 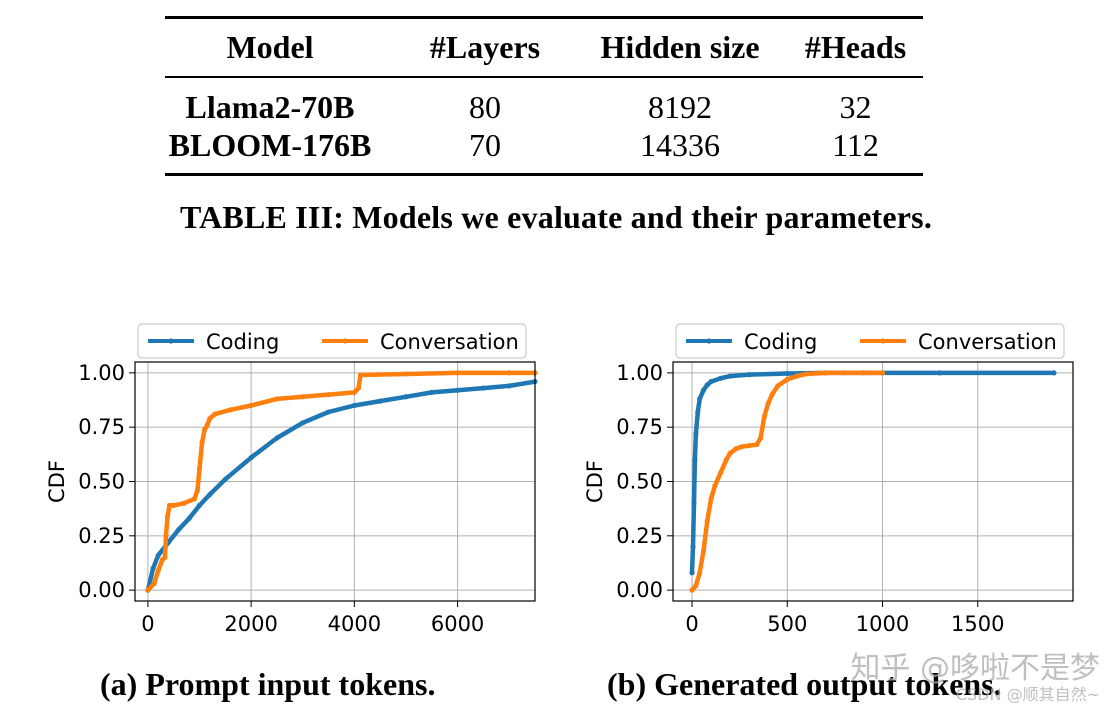 I want to click on table-header-model: Model, so click(x=270, y=47).